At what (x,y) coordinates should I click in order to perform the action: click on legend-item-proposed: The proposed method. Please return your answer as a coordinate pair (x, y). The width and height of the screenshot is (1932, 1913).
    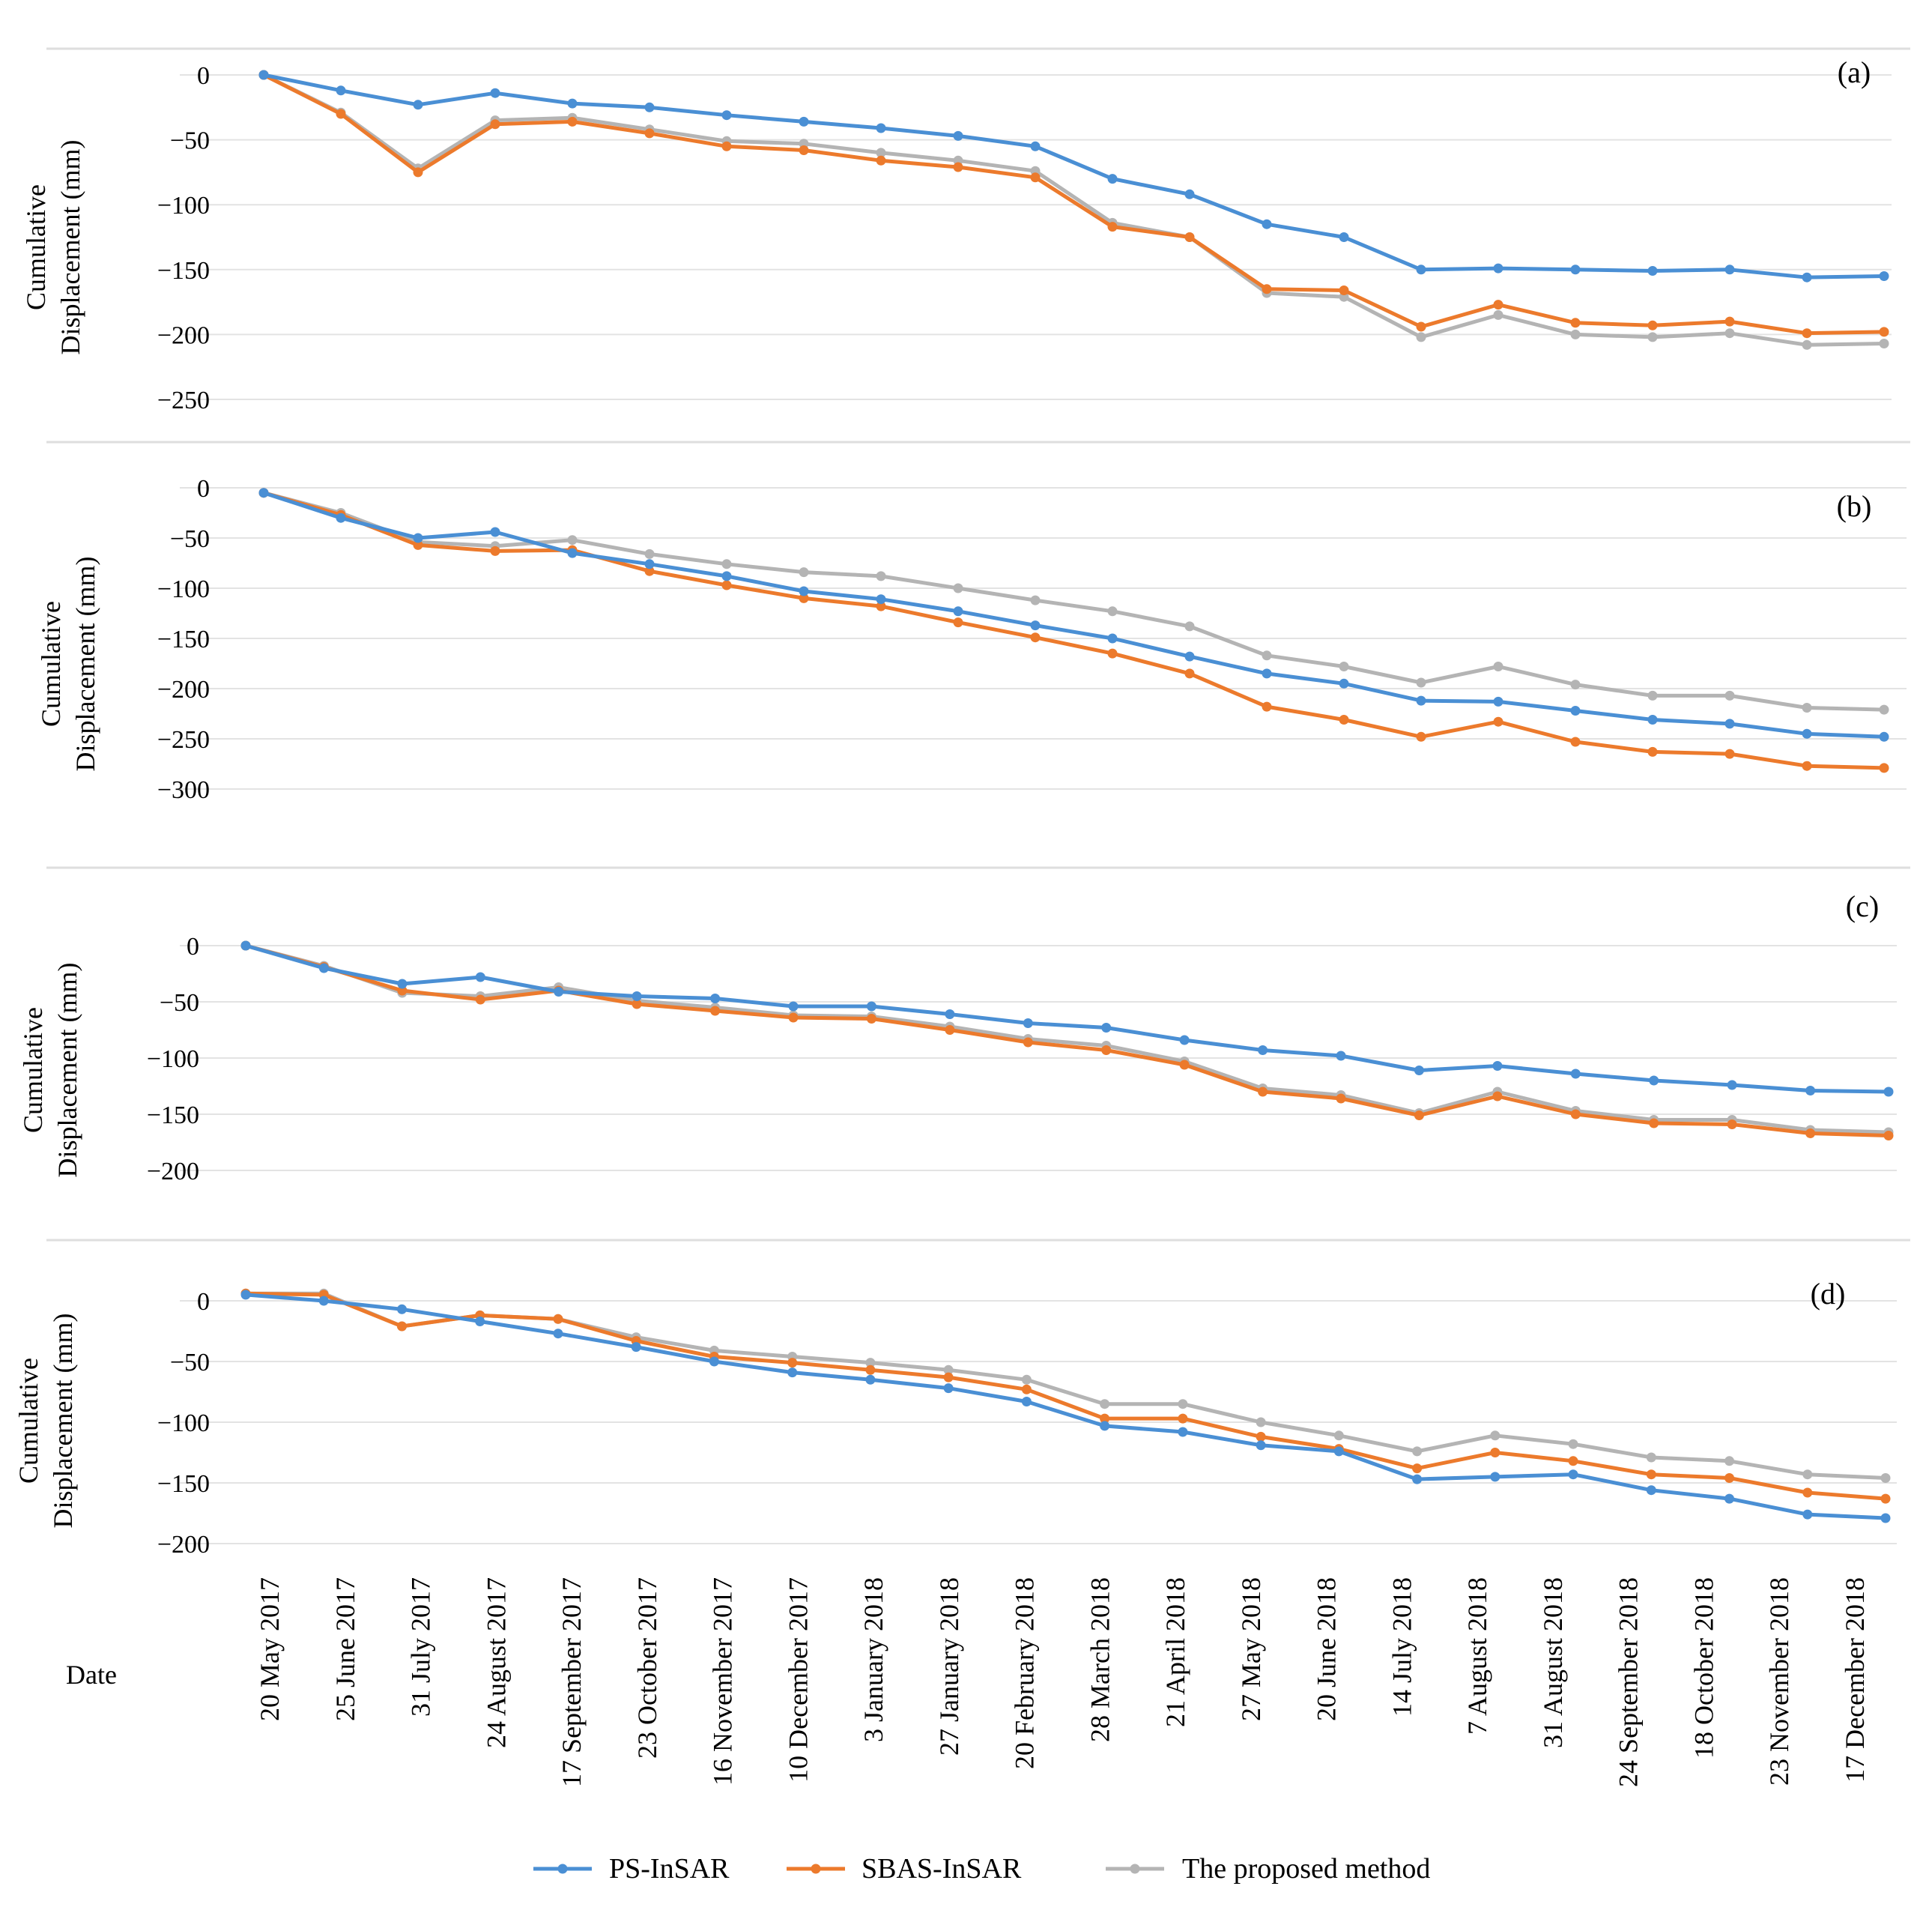
    Looking at the image, I should click on (1268, 1869).